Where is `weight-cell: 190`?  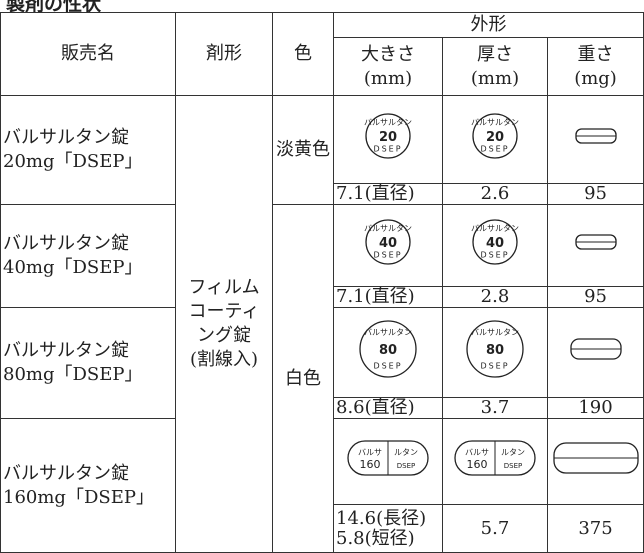 weight-cell: 190 is located at coordinates (595, 408).